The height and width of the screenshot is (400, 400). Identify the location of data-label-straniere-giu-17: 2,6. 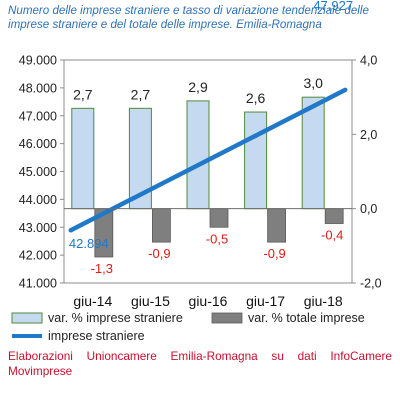
(256, 98).